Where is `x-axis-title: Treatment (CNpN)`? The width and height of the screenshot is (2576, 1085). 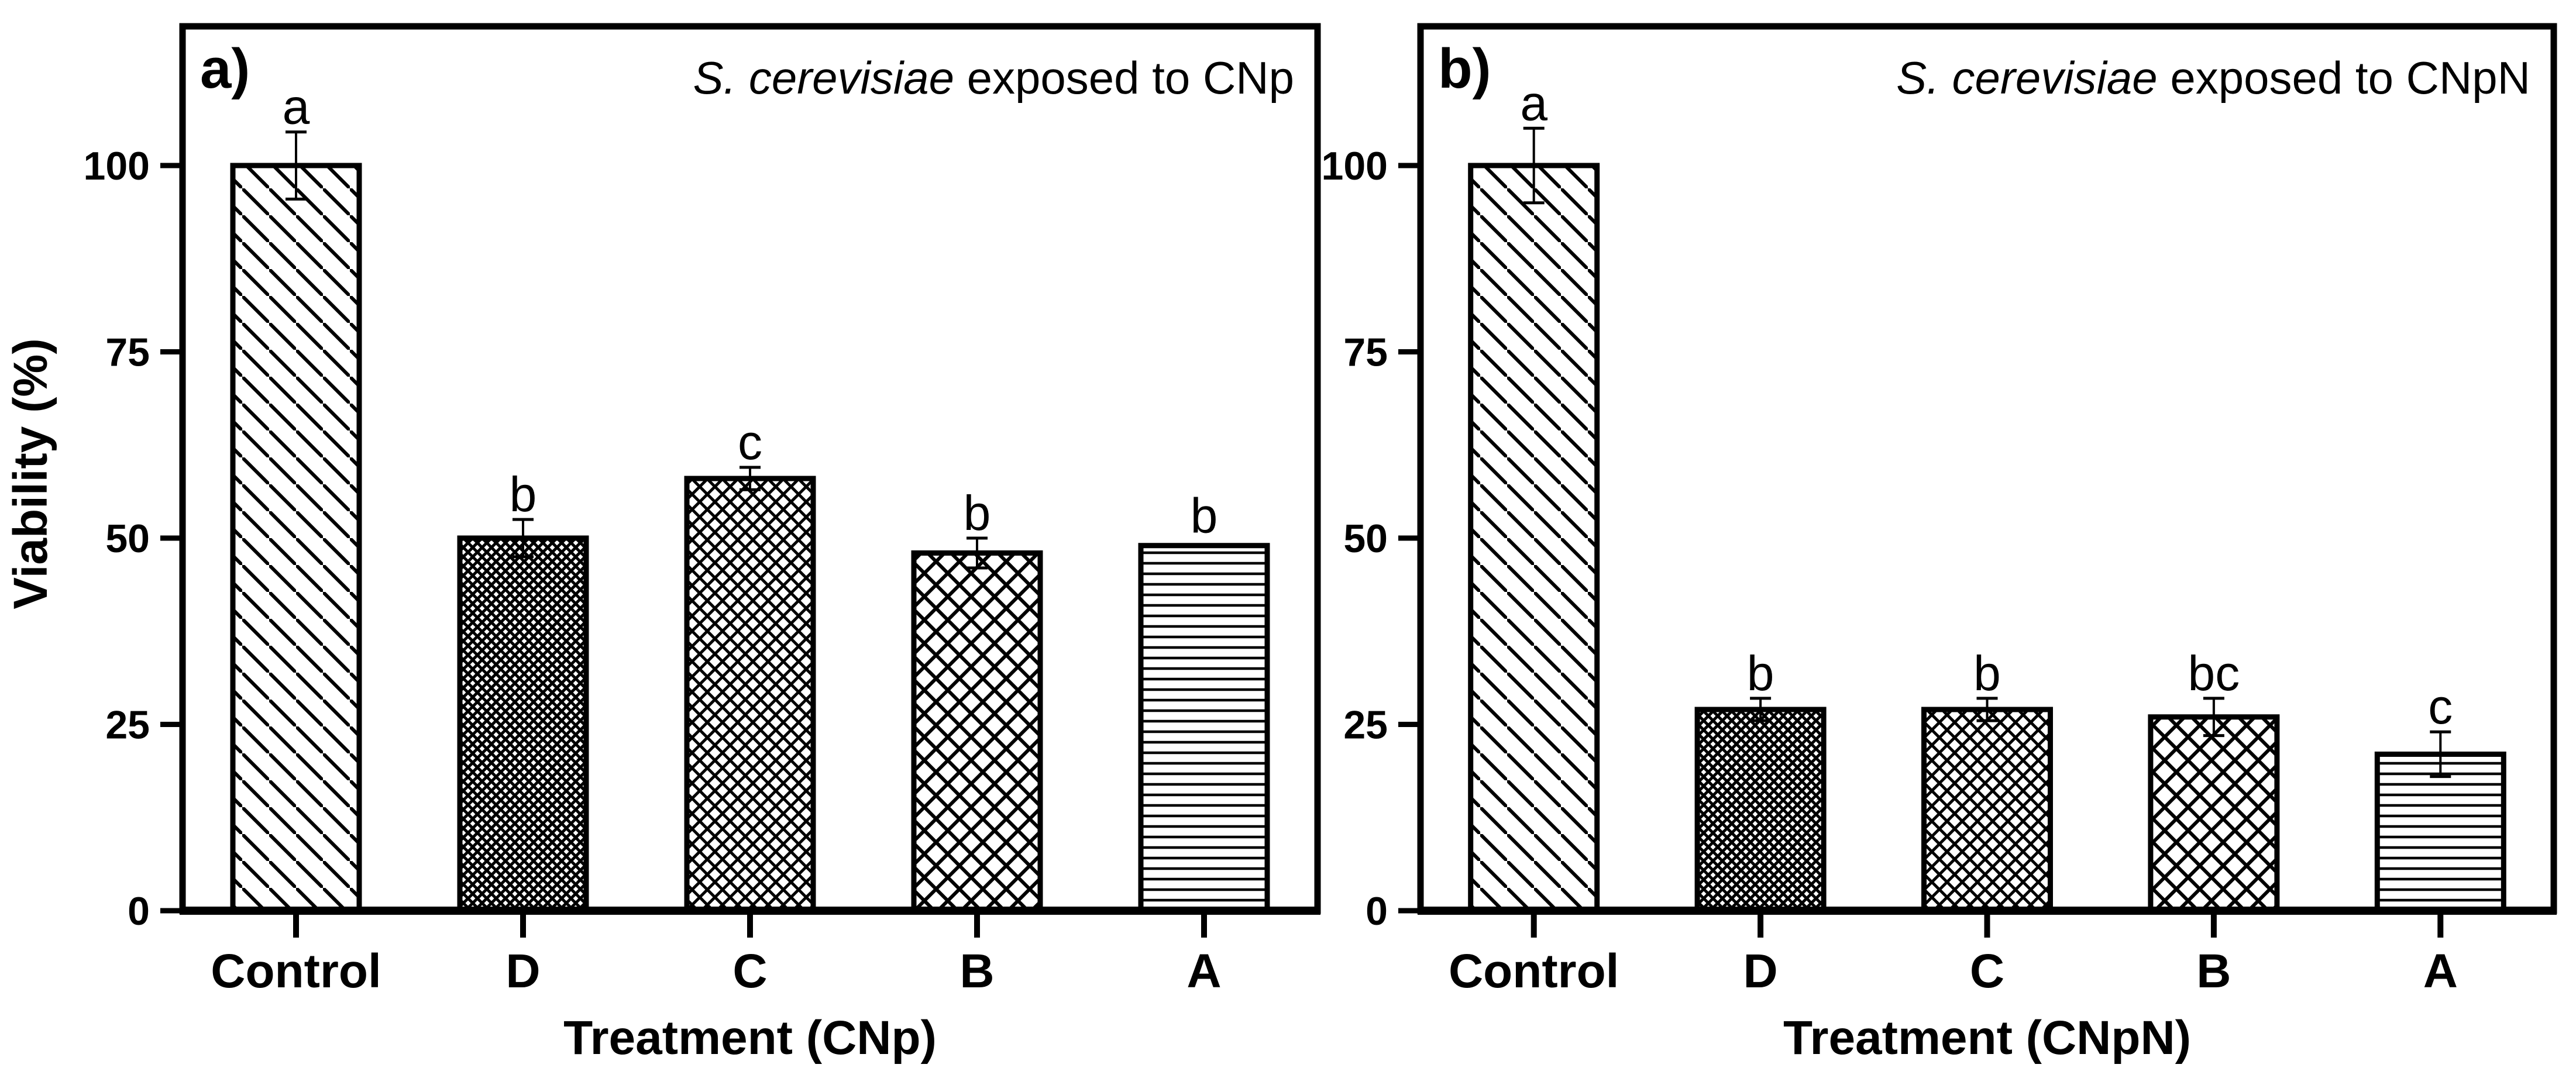
x-axis-title: Treatment (CNpN) is located at coordinates (1987, 1038).